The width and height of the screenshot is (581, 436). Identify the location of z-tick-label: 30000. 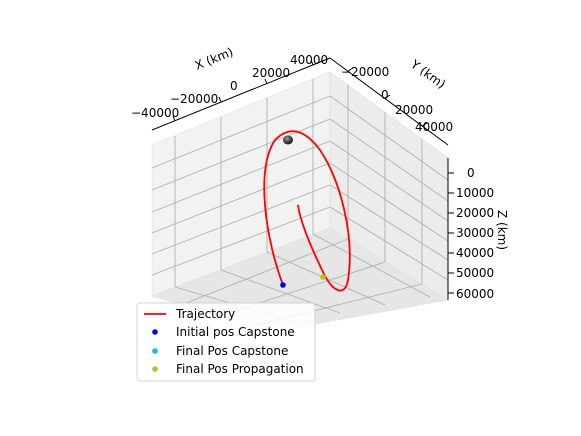
(475, 233).